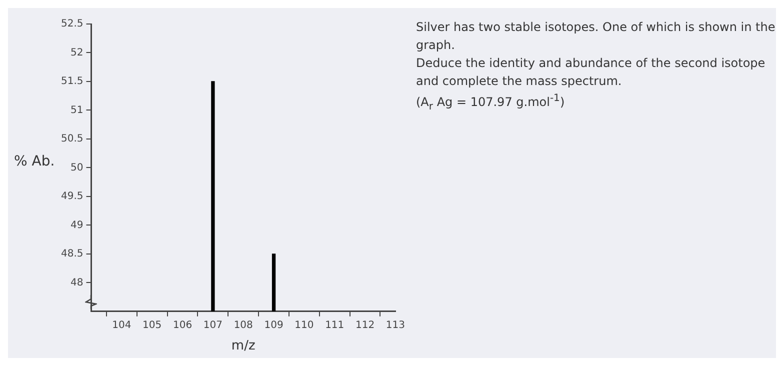 Image resolution: width=784 pixels, height=366 pixels. I want to click on x-tick-label: 108, so click(243, 325).